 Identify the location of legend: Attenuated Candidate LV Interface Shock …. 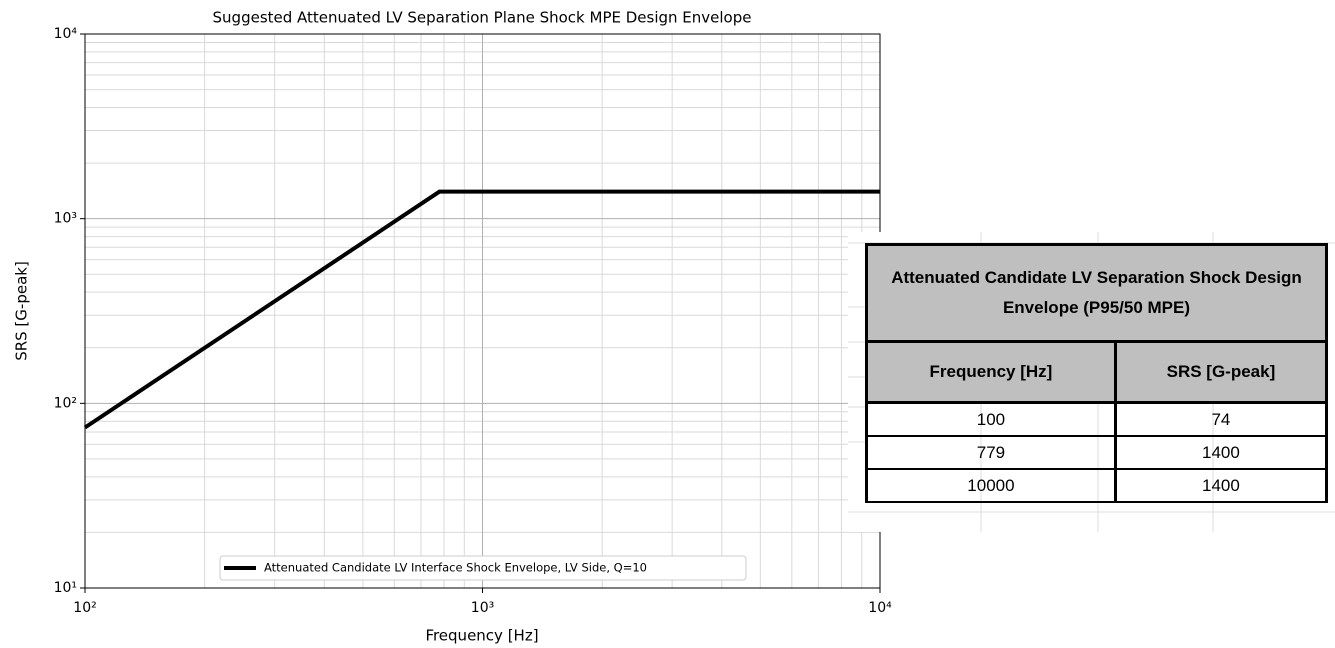
(483, 568).